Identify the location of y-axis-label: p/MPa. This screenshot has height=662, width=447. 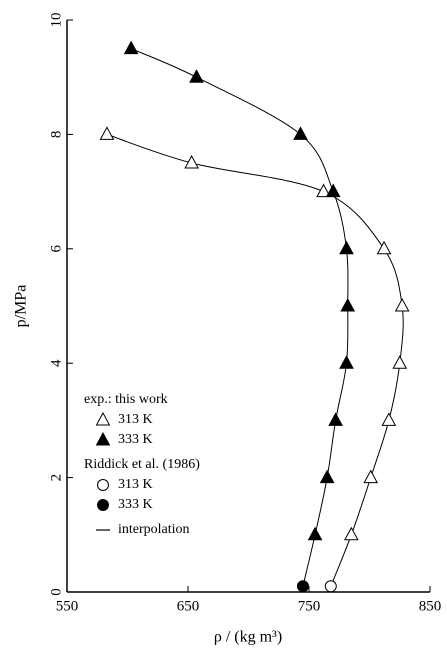
(21, 306).